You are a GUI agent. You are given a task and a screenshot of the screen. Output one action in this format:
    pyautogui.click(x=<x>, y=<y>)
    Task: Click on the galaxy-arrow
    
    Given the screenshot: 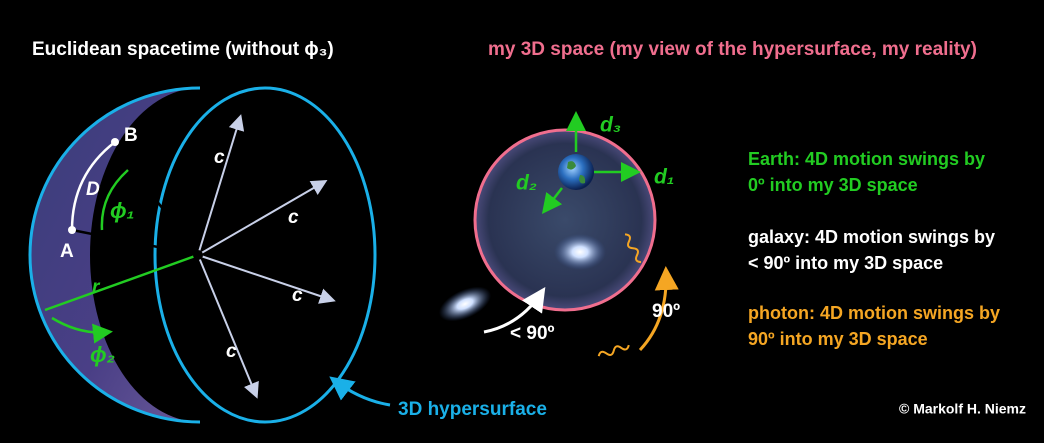 What is the action you would take?
    pyautogui.click(x=514, y=310)
    